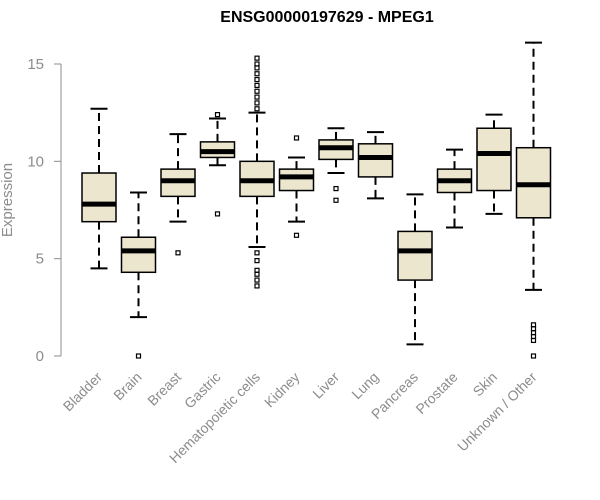  I want to click on x-category-label: Bladder, so click(83, 392).